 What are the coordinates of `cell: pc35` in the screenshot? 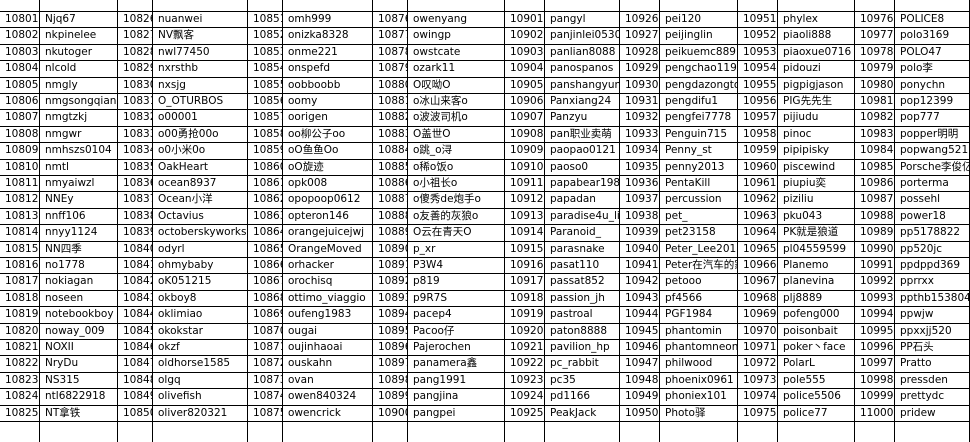 It's located at (582, 380).